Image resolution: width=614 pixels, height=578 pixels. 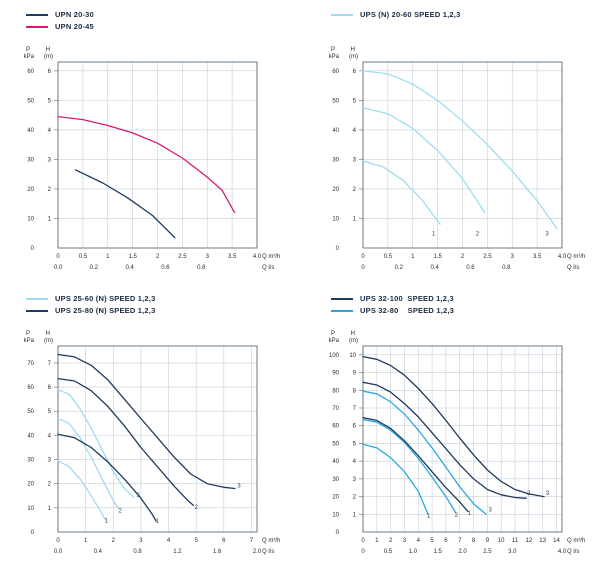 What do you see at coordinates (177, 552) in the screenshot?
I see `tick-label: 1.2` at bounding box center [177, 552].